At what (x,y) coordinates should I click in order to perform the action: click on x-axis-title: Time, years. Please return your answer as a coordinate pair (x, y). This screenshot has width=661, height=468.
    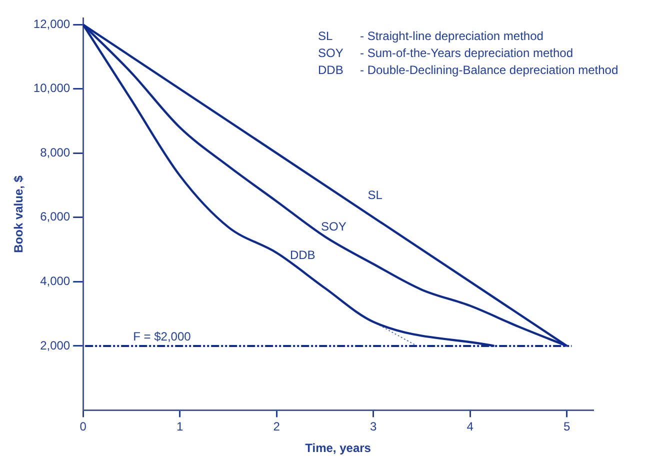
    Looking at the image, I should click on (338, 448).